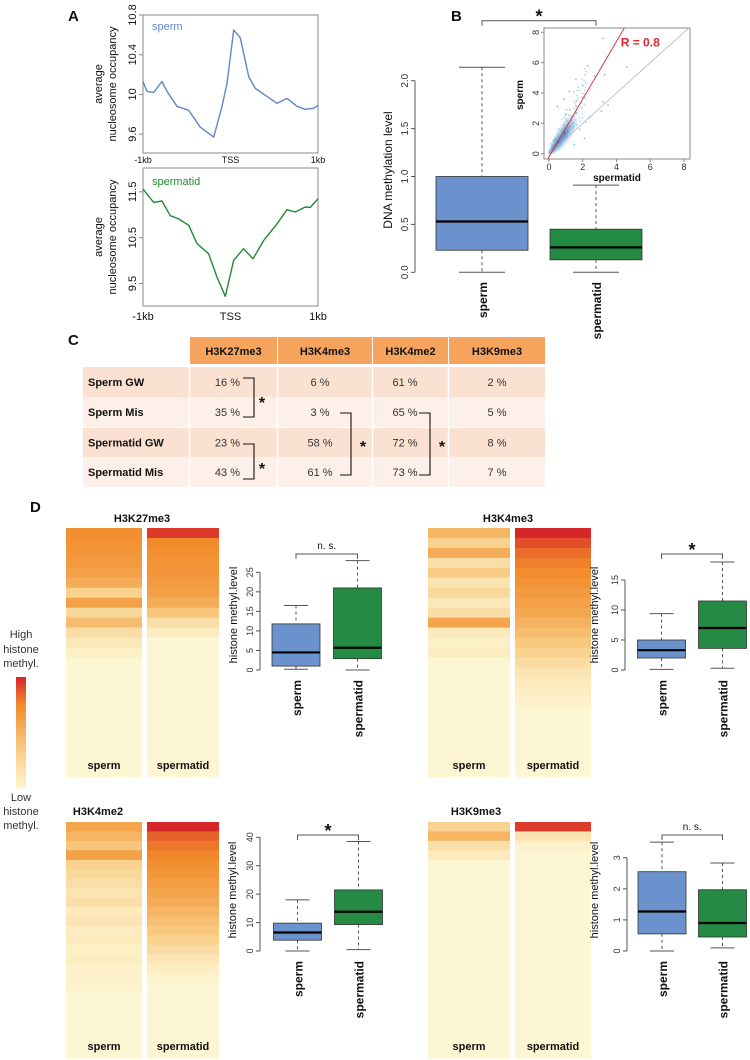  What do you see at coordinates (692, 827) in the screenshot?
I see `significance-mark: n. s.` at bounding box center [692, 827].